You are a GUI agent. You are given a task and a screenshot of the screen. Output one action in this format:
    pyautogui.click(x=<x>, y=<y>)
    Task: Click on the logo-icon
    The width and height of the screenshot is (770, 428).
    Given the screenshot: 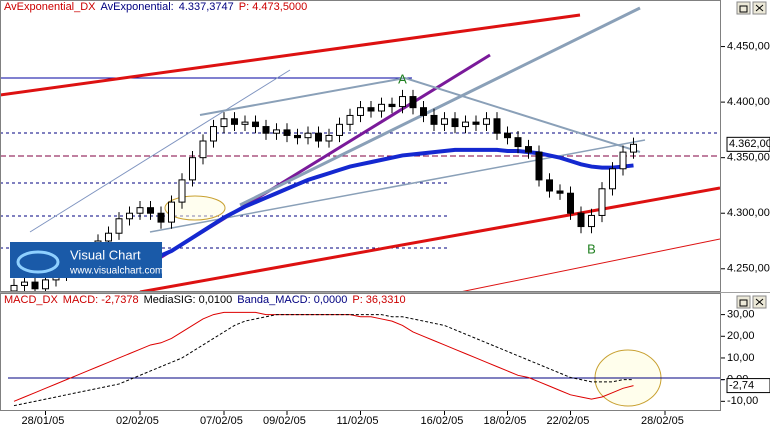 What is the action you would take?
    pyautogui.click(x=38, y=262)
    